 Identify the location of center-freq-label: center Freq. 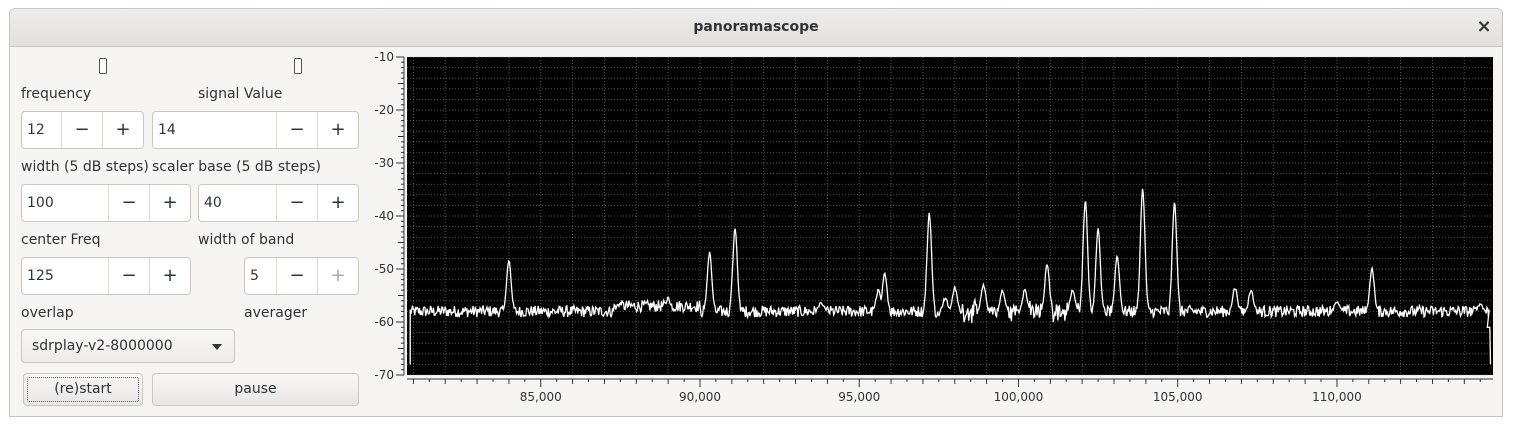
(61, 240).